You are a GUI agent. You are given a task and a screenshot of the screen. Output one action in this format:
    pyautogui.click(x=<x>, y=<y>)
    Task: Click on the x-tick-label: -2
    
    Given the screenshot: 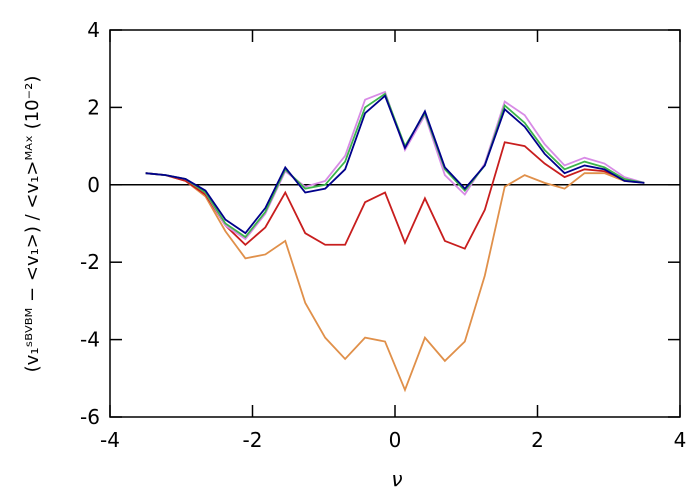 What is the action you would take?
    pyautogui.click(x=253, y=440)
    